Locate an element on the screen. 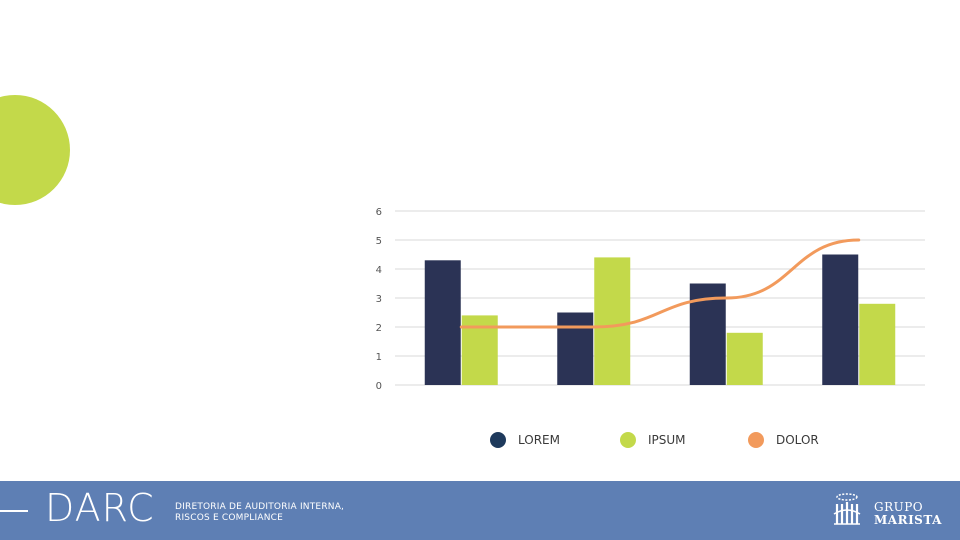 The width and height of the screenshot is (960, 540). footer-logo-text: GRUPO MARISTA is located at coordinates (908, 514).